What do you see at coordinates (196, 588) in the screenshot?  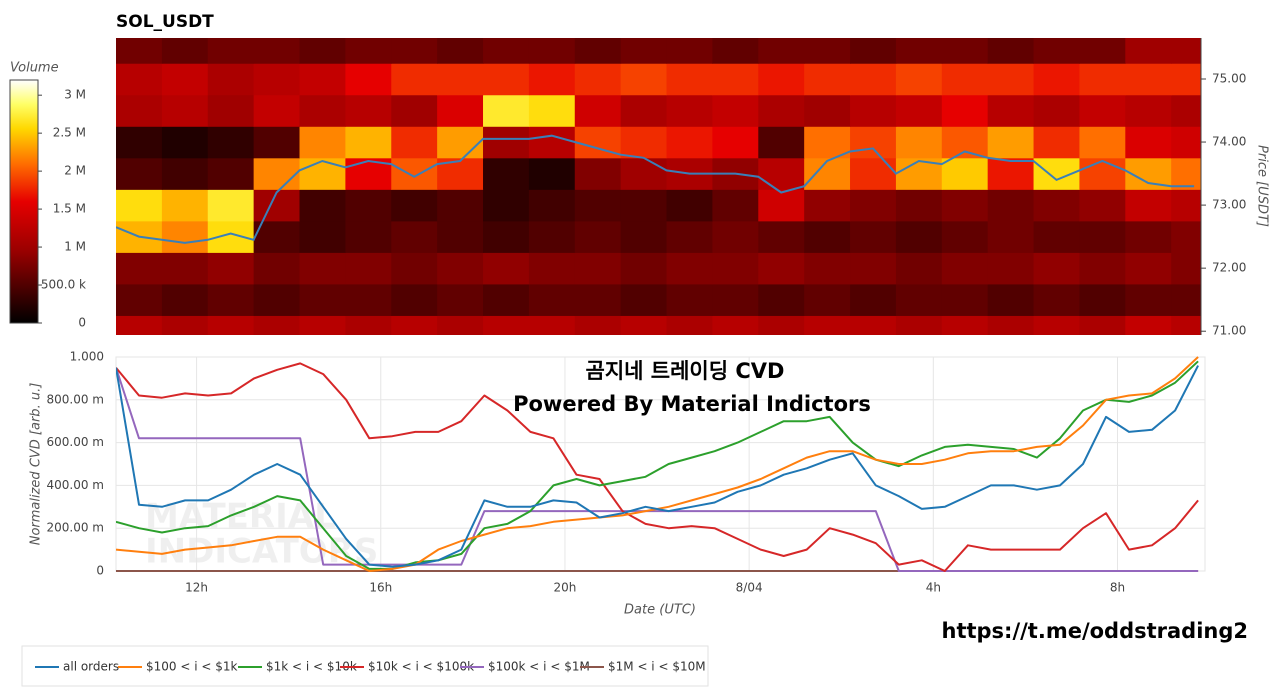 I see `x-tick-label: 12h` at bounding box center [196, 588].